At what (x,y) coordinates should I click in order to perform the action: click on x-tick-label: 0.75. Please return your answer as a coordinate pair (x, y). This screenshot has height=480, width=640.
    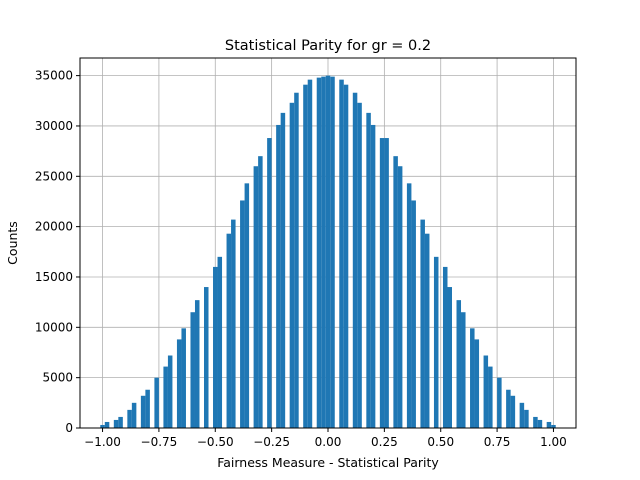
    Looking at the image, I should click on (497, 442).